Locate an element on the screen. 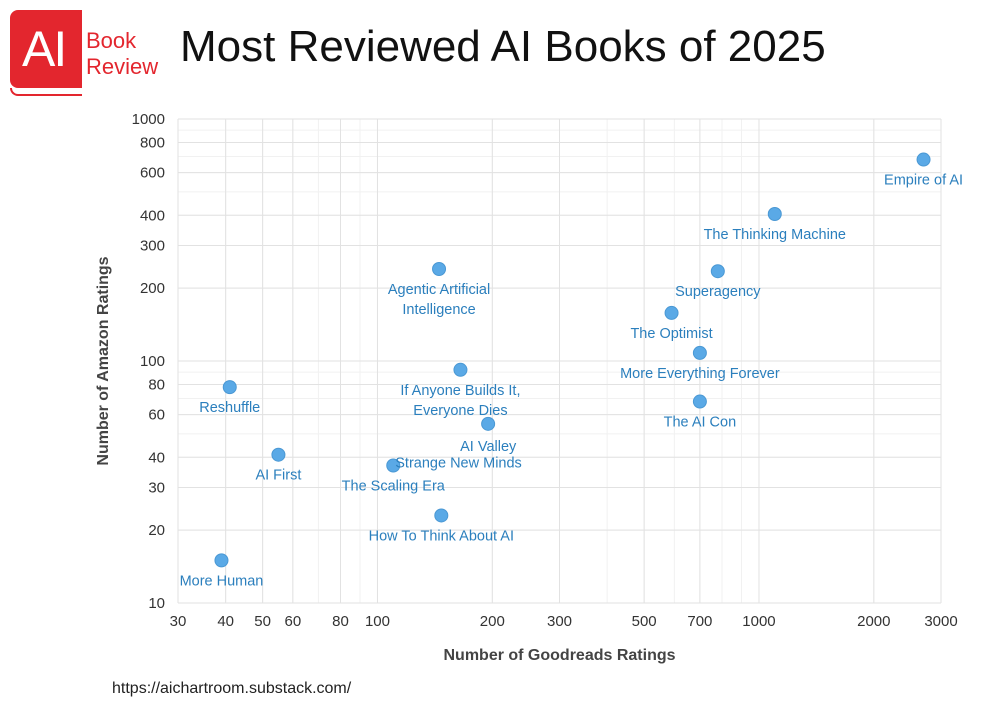  y-axis-ticks: 10 20 30 40 60 80 100 200 300 400 600 800 1000 is located at coordinates (148, 361).